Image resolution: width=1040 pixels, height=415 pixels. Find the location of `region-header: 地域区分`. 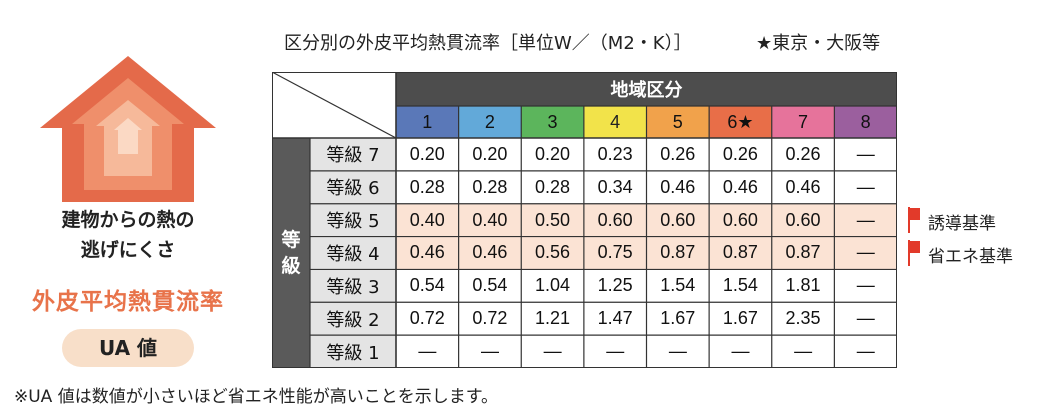

region-header: 地域区分 is located at coordinates (646, 89).